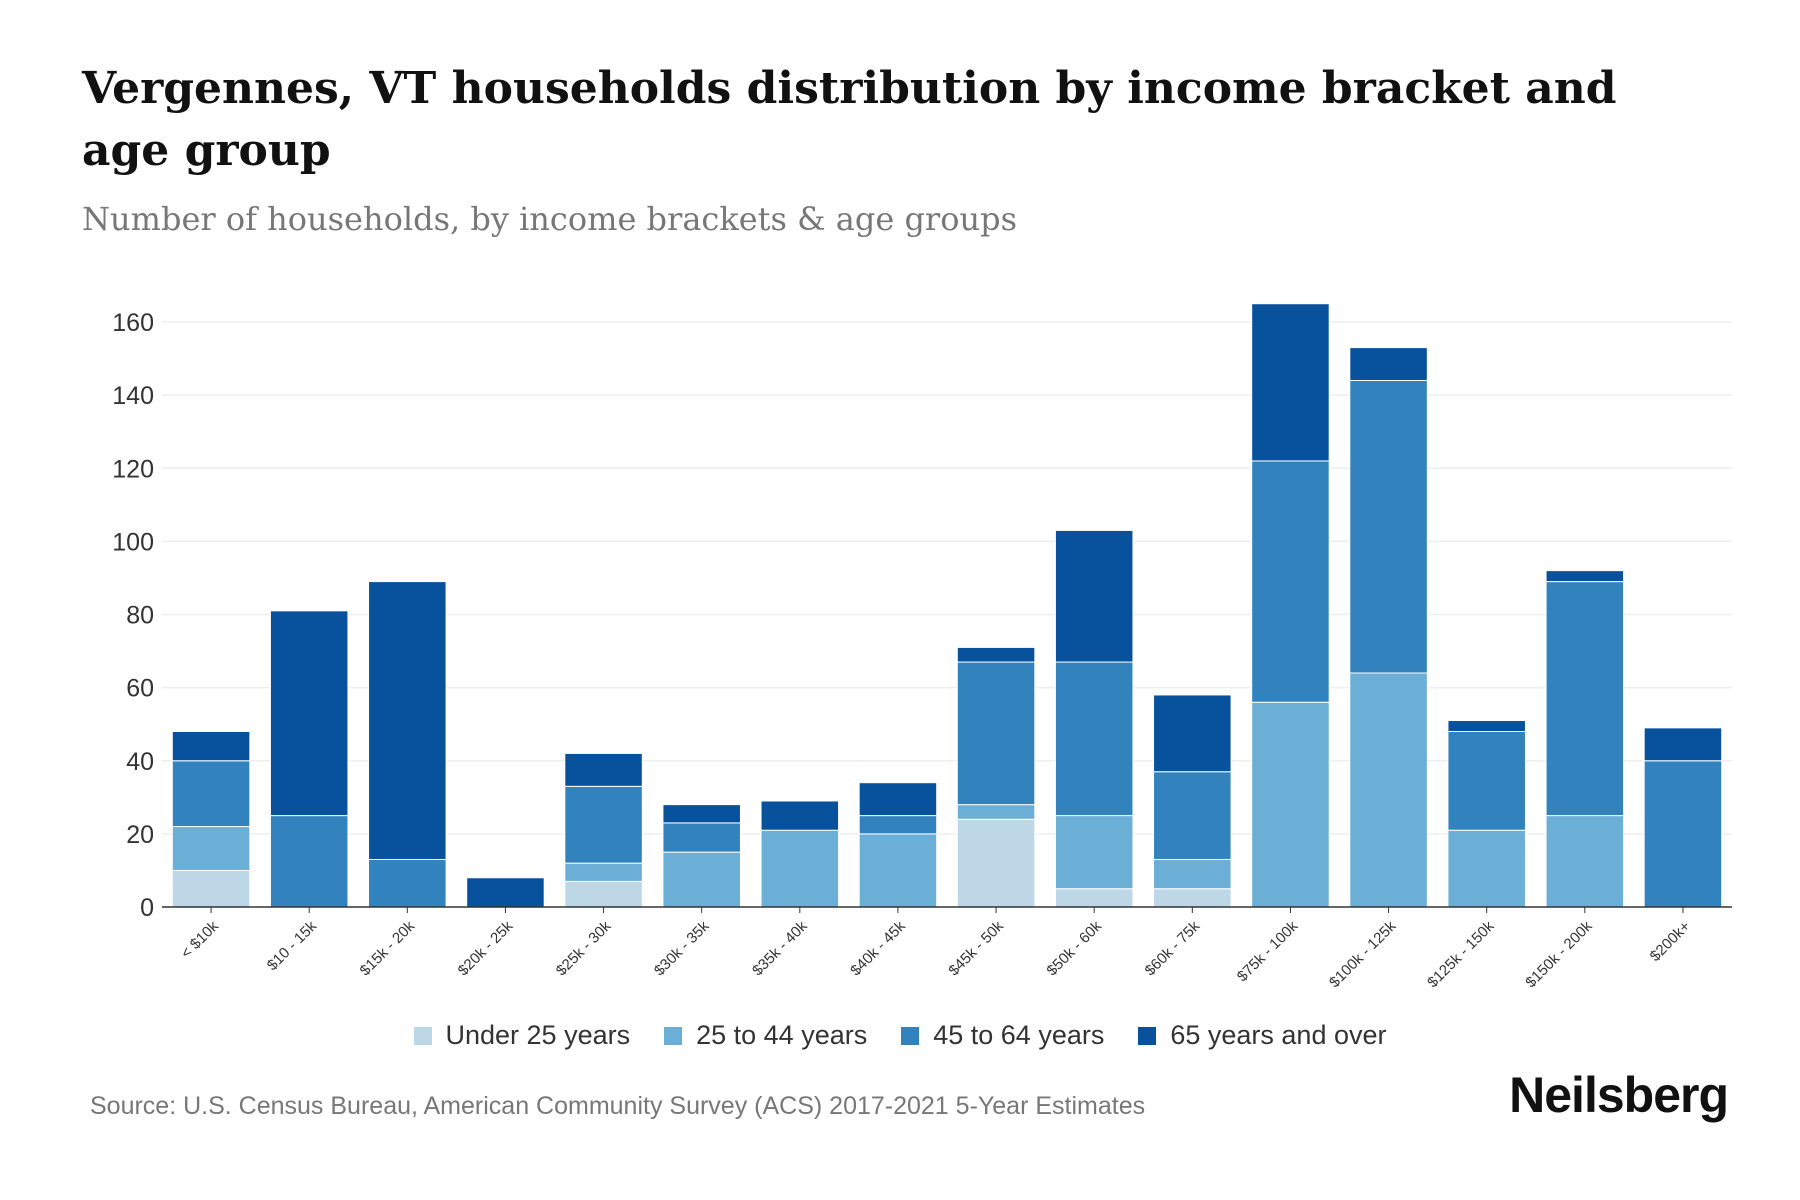 The width and height of the screenshot is (1800, 1200). What do you see at coordinates (780, 948) in the screenshot?
I see `x-tick-label: $35k - 40k` at bounding box center [780, 948].